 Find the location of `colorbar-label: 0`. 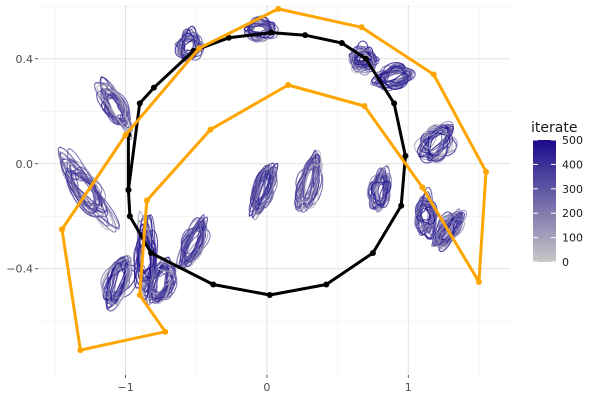

colorbar-label: 0 is located at coordinates (565, 262).